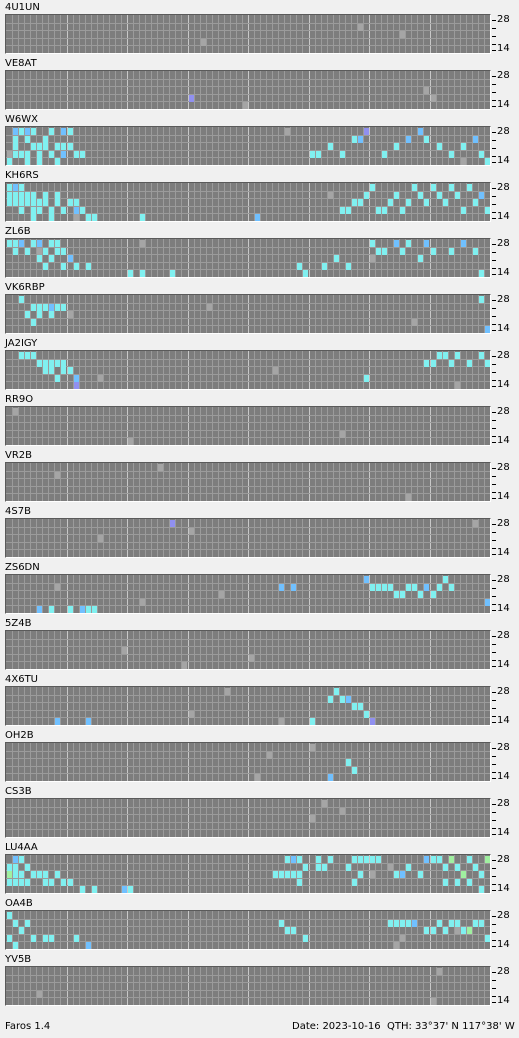 The width and height of the screenshot is (519, 1038). Describe the element at coordinates (19, 455) in the screenshot. I see `beacon-callsign: VR2B` at that location.